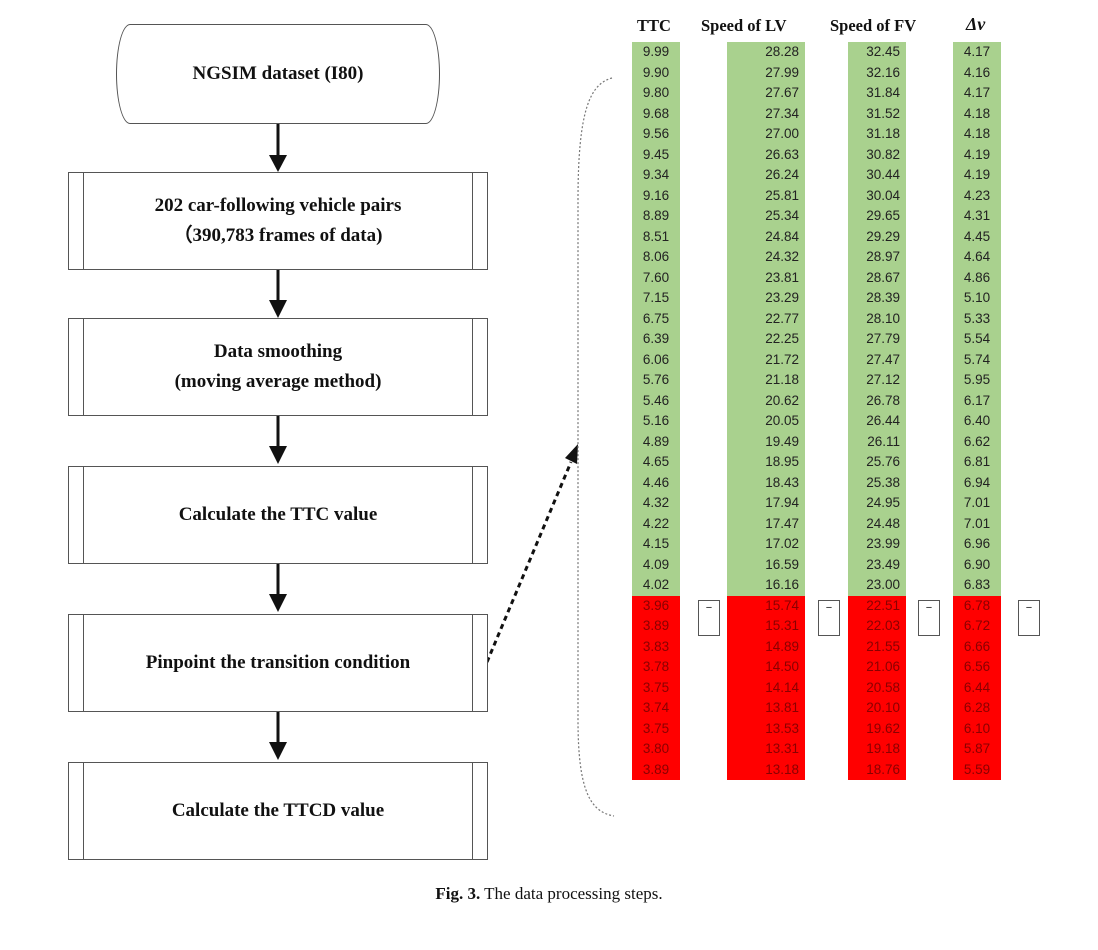  I want to click on cell-speed-lv-28: 15.31, so click(766, 626).